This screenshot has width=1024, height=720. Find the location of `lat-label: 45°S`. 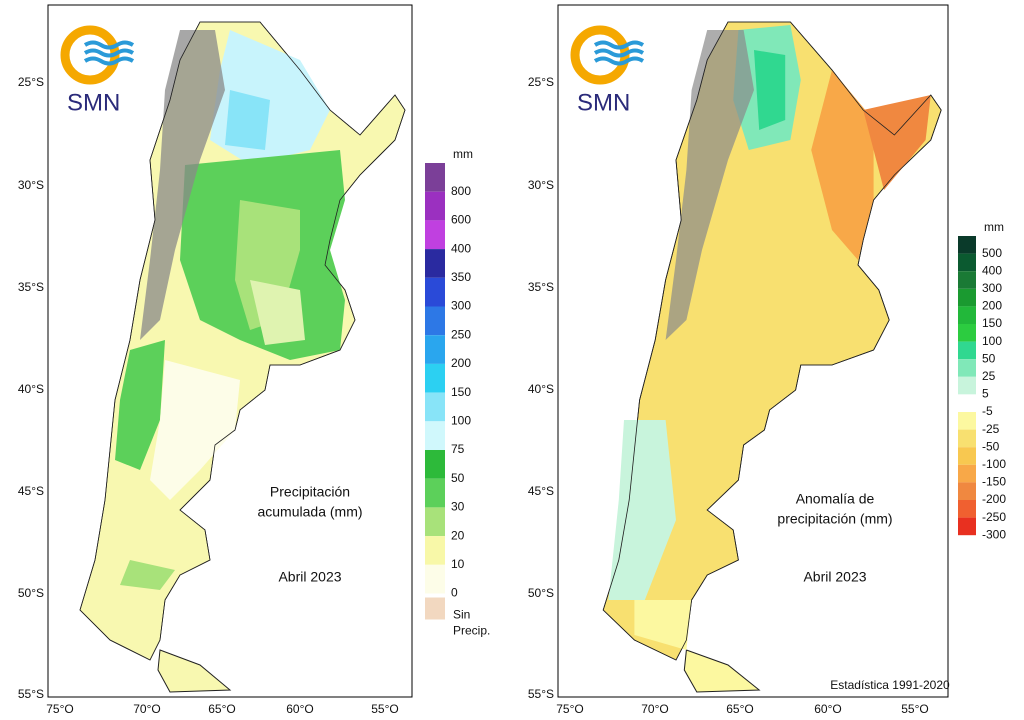

lat-label: 45°S is located at coordinates (31, 491).